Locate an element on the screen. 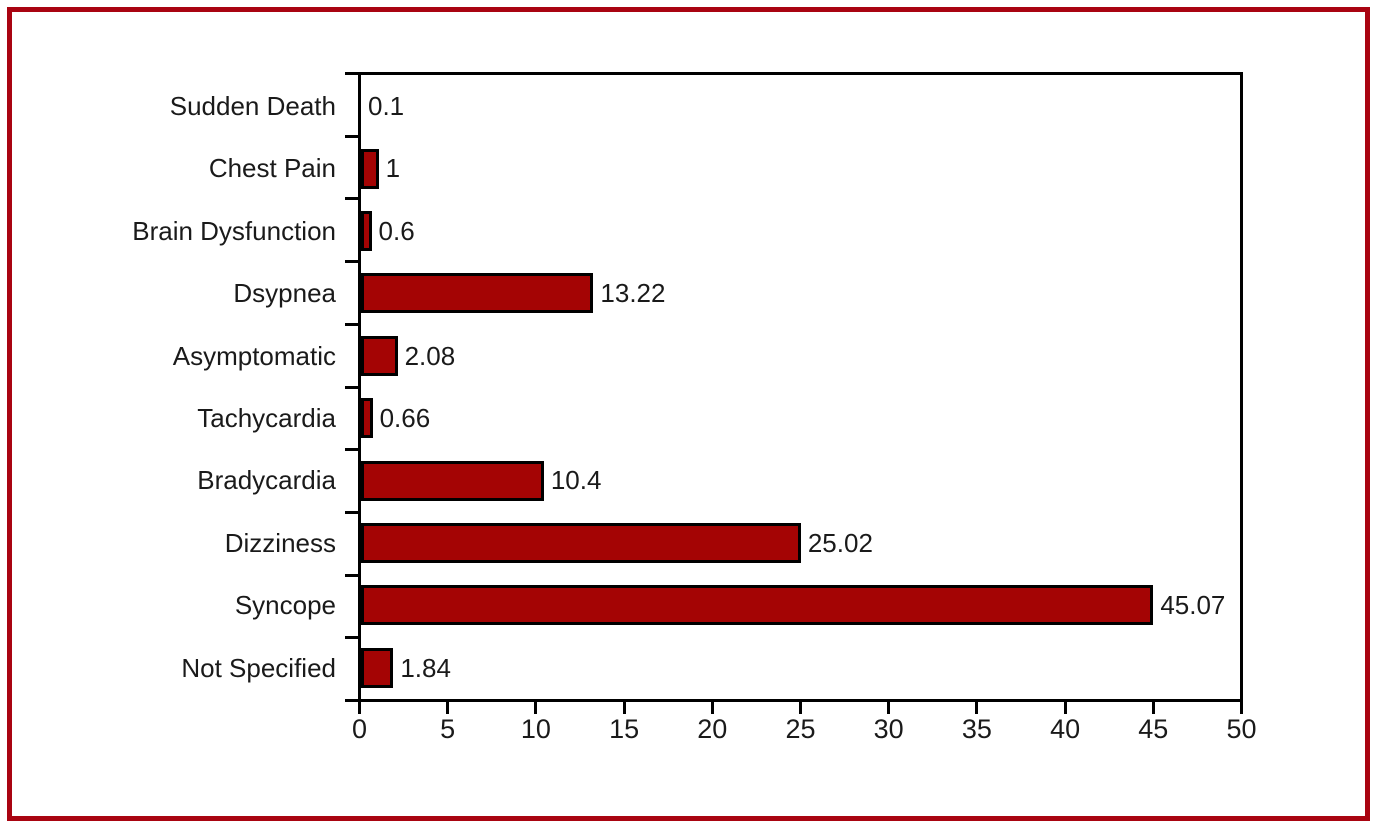  bar-tachycardia is located at coordinates (367, 418).